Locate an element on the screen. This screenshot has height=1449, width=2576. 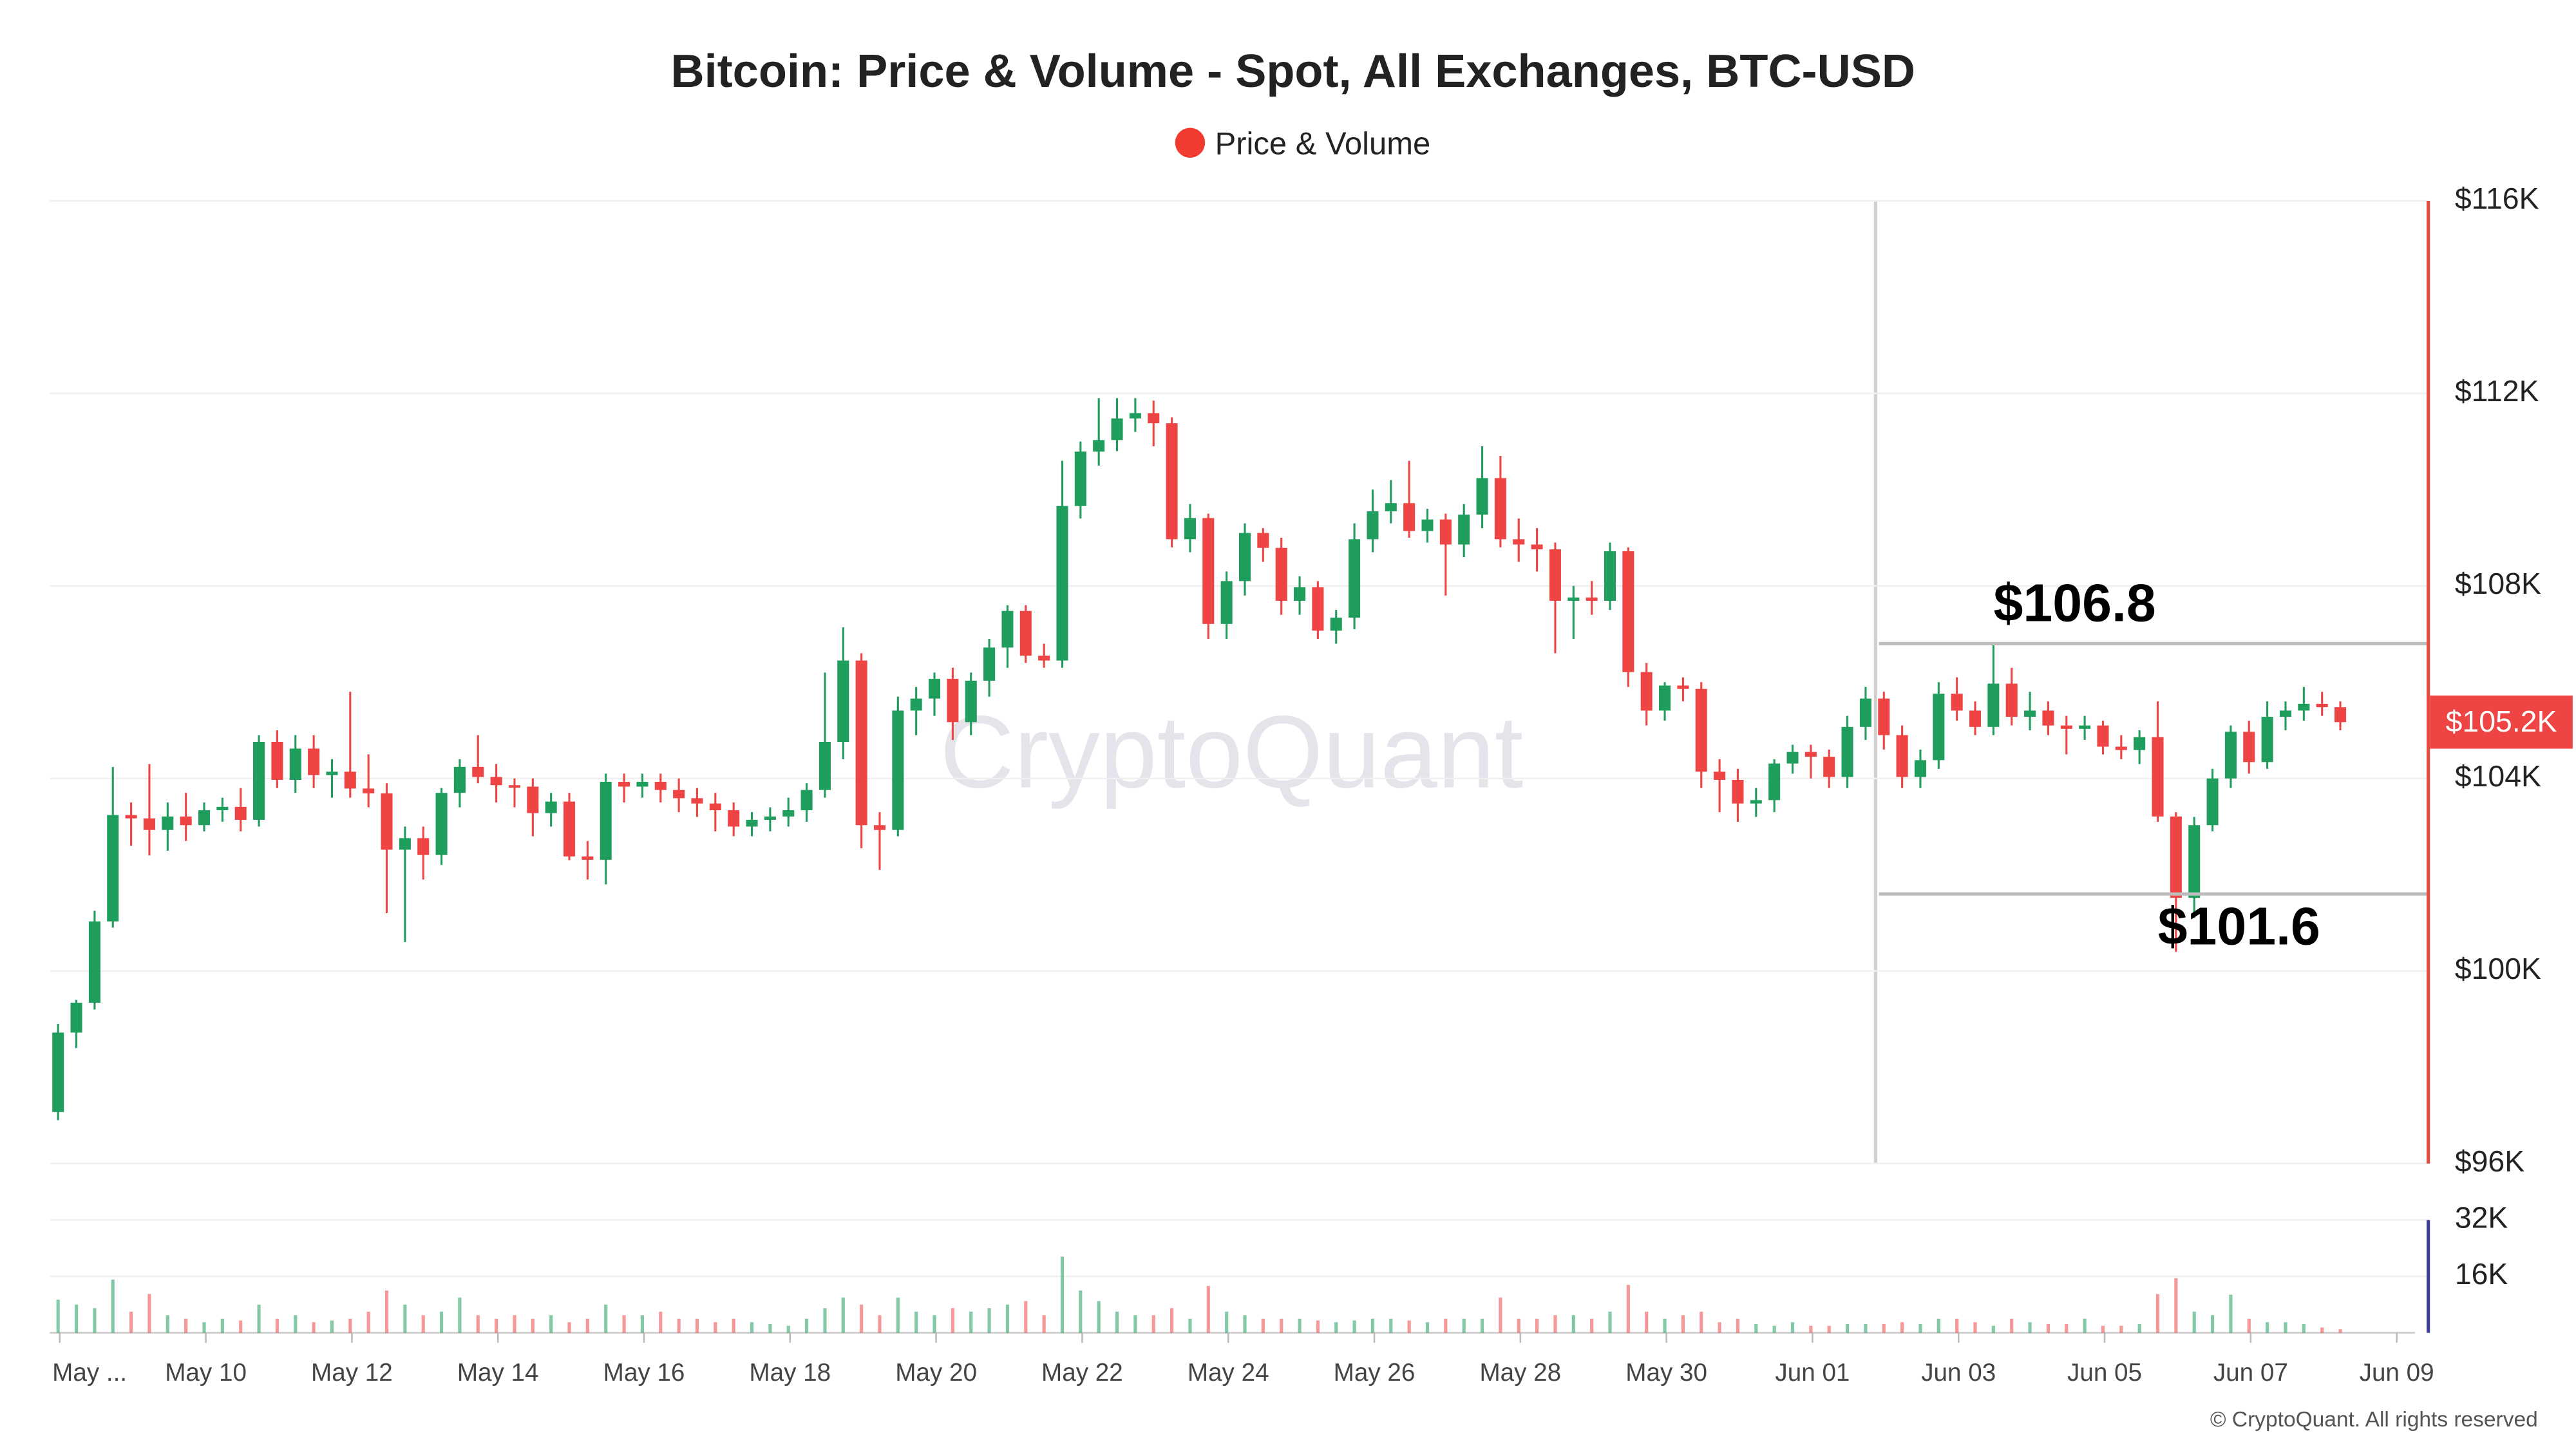
watermark: CryptoQuant is located at coordinates (1231, 752).